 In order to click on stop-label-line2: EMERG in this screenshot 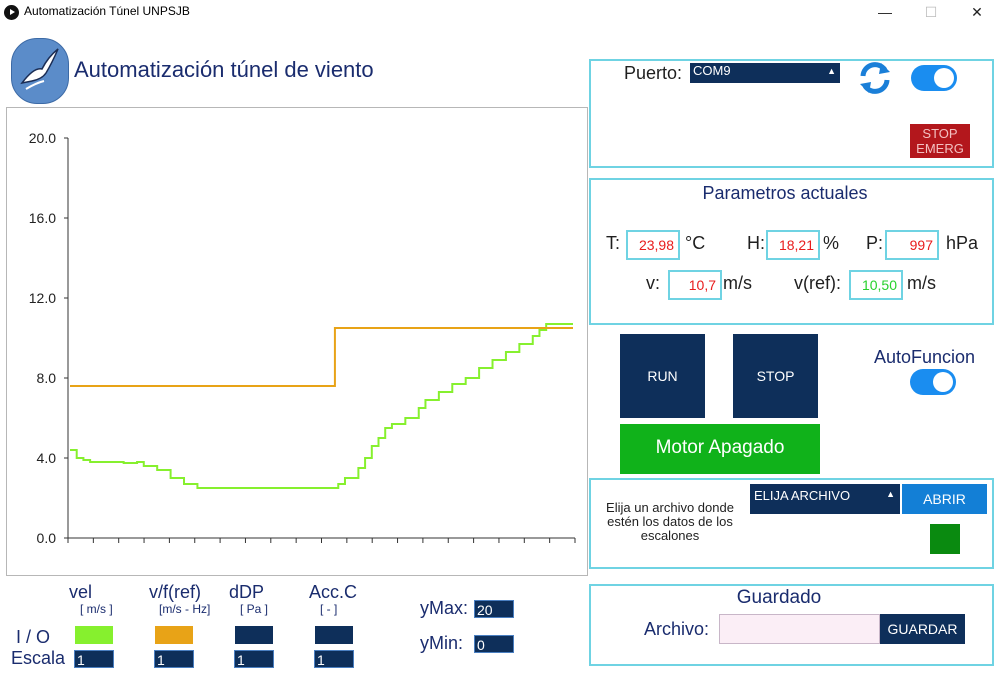, I will do `click(940, 148)`.